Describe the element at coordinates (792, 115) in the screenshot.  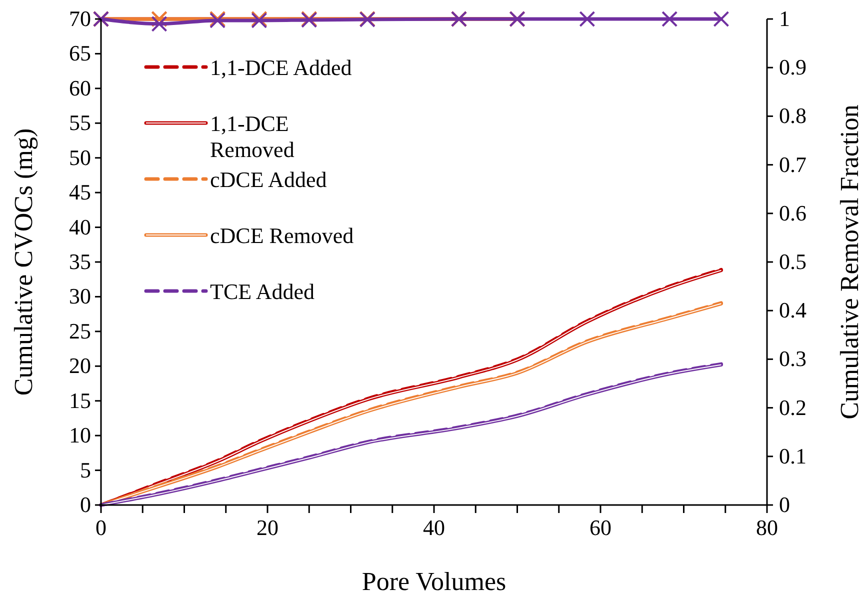
I see `y2-tick-label: 0.8` at that location.